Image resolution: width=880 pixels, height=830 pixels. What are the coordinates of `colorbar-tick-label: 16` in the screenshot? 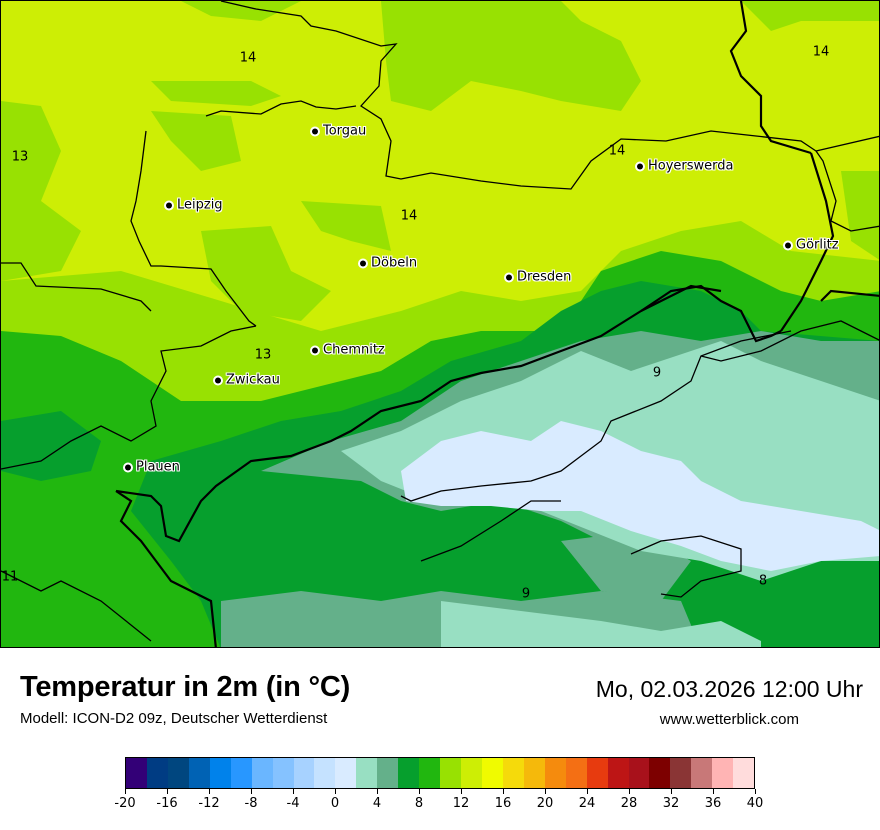 It's located at (503, 803).